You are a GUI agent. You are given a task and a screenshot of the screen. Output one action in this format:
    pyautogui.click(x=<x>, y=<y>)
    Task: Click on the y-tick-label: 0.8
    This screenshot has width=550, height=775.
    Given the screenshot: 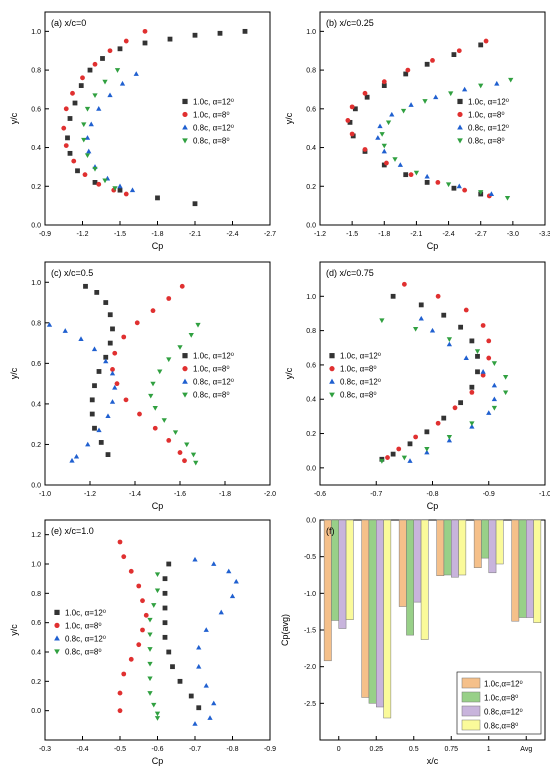 What is the action you would take?
    pyautogui.click(x=36, y=323)
    